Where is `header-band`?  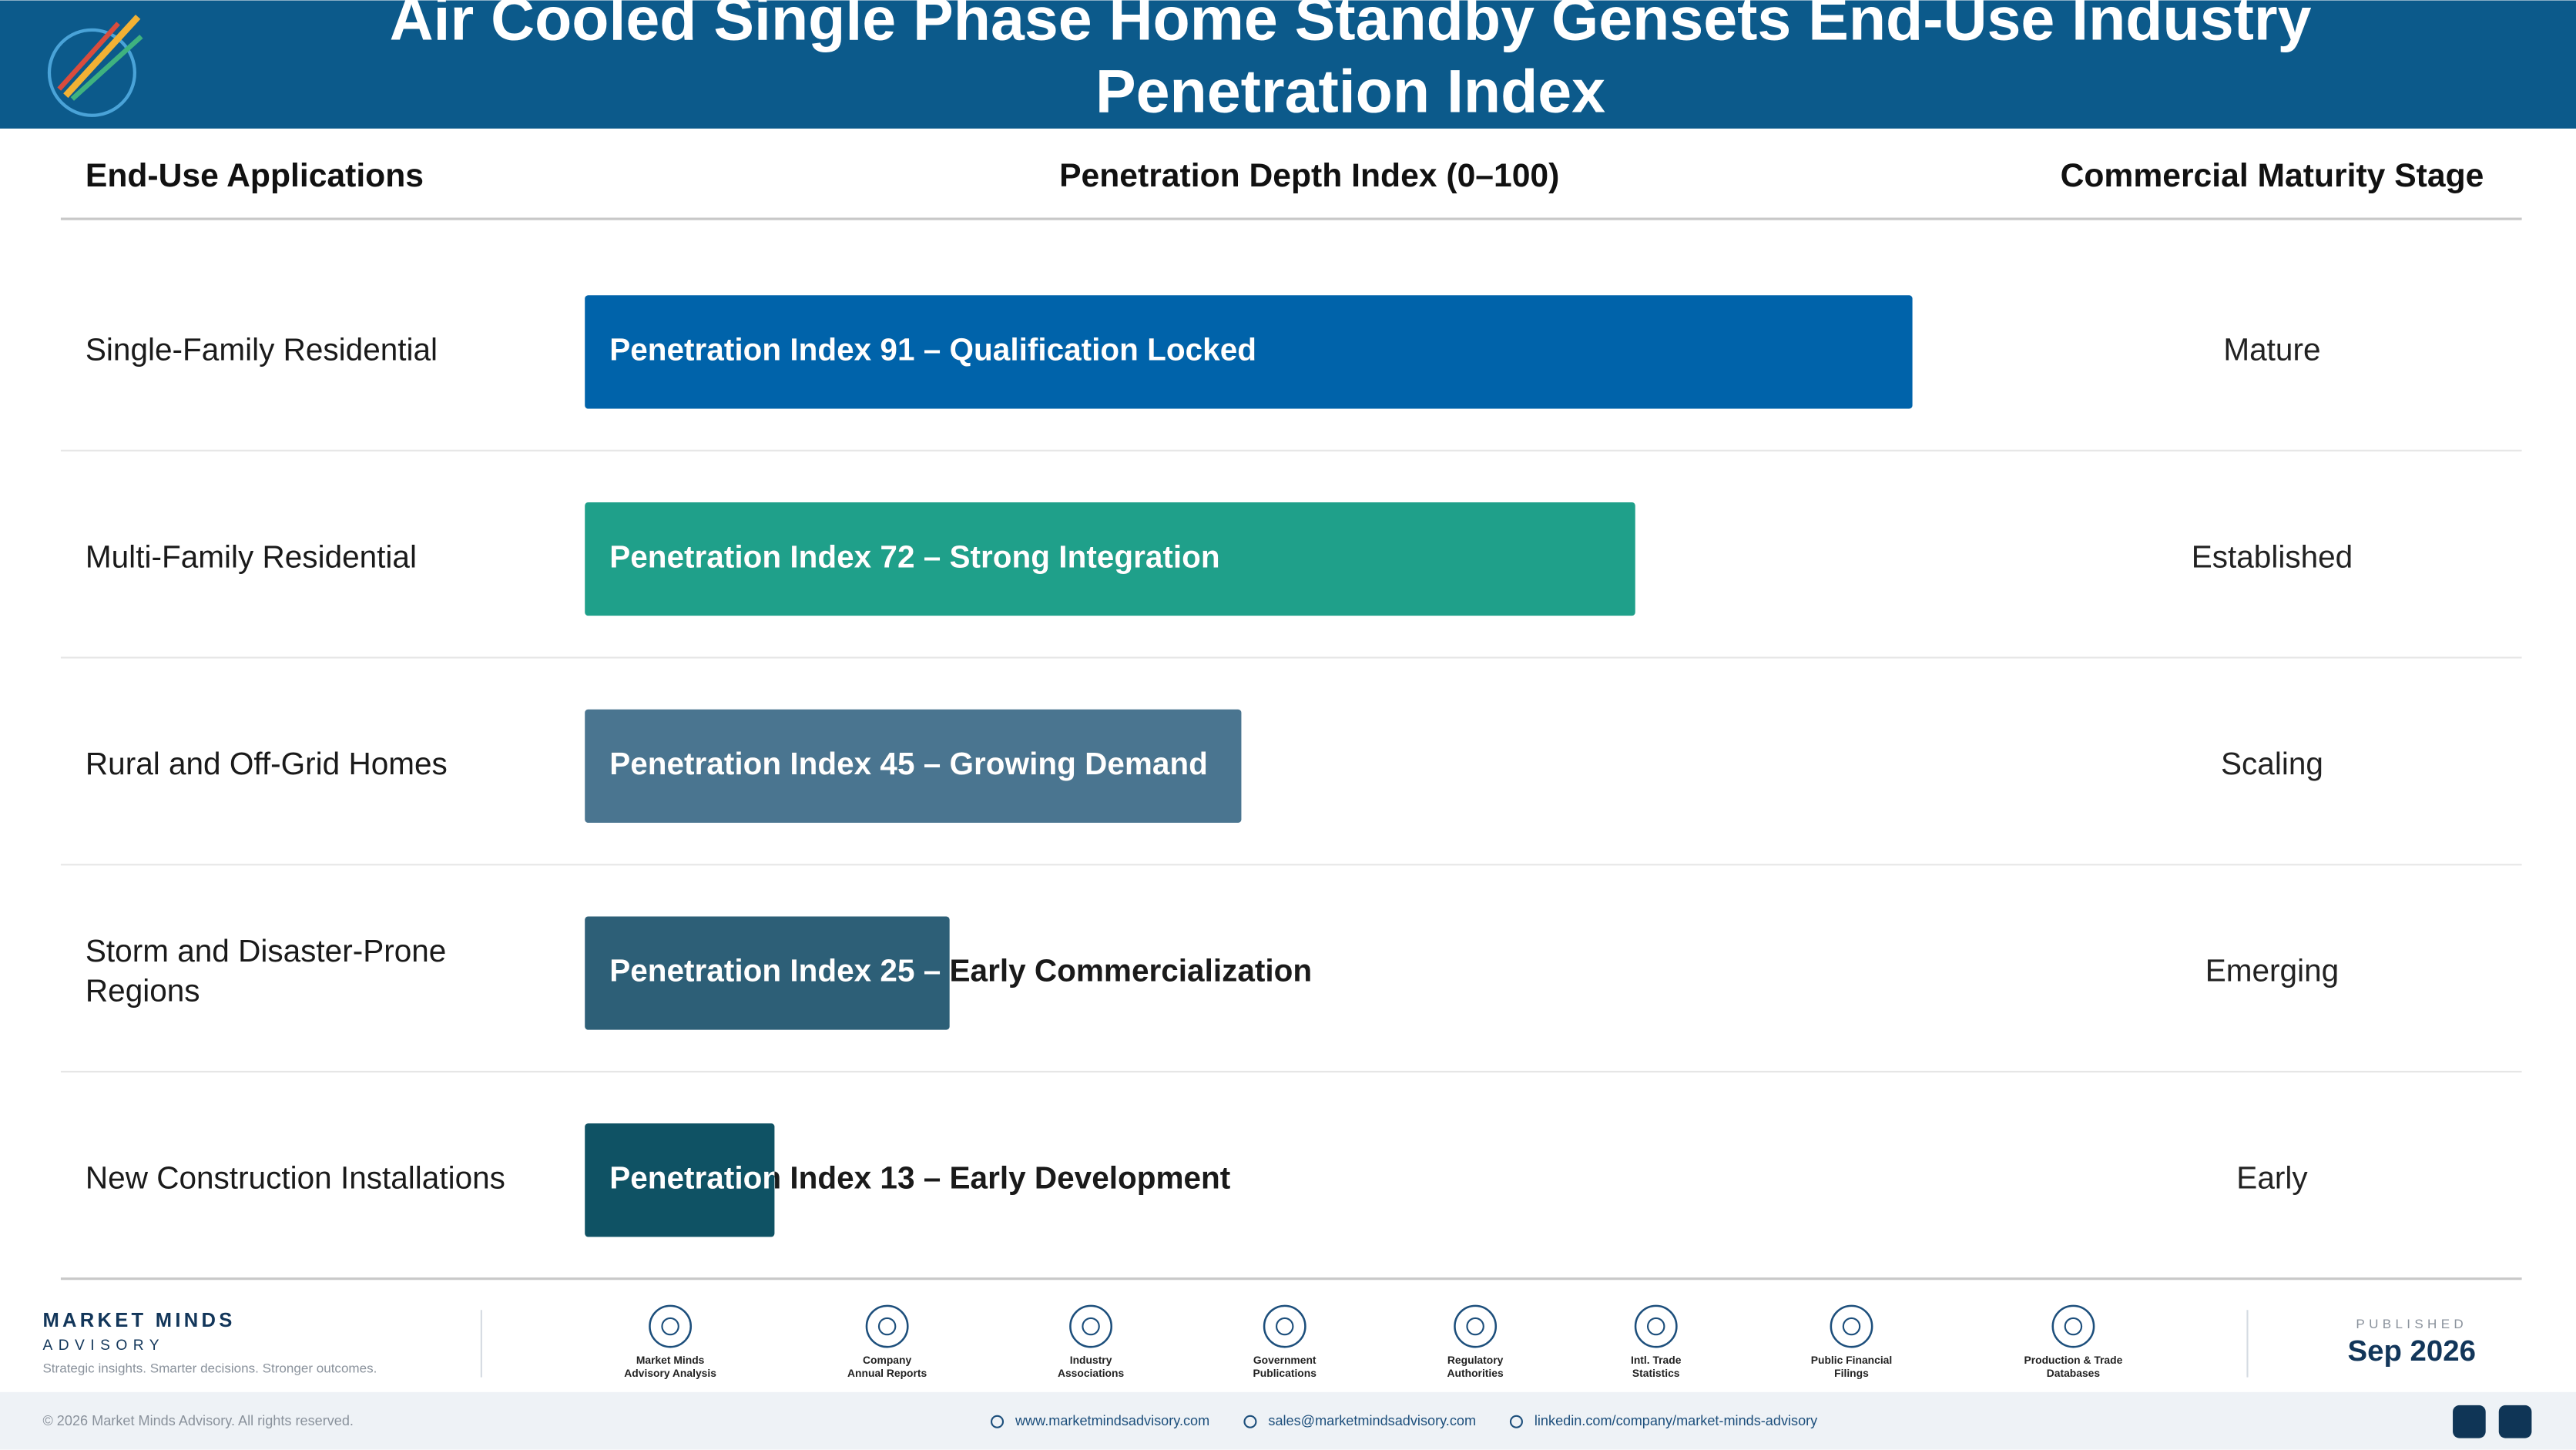 header-band is located at coordinates (1288, 64).